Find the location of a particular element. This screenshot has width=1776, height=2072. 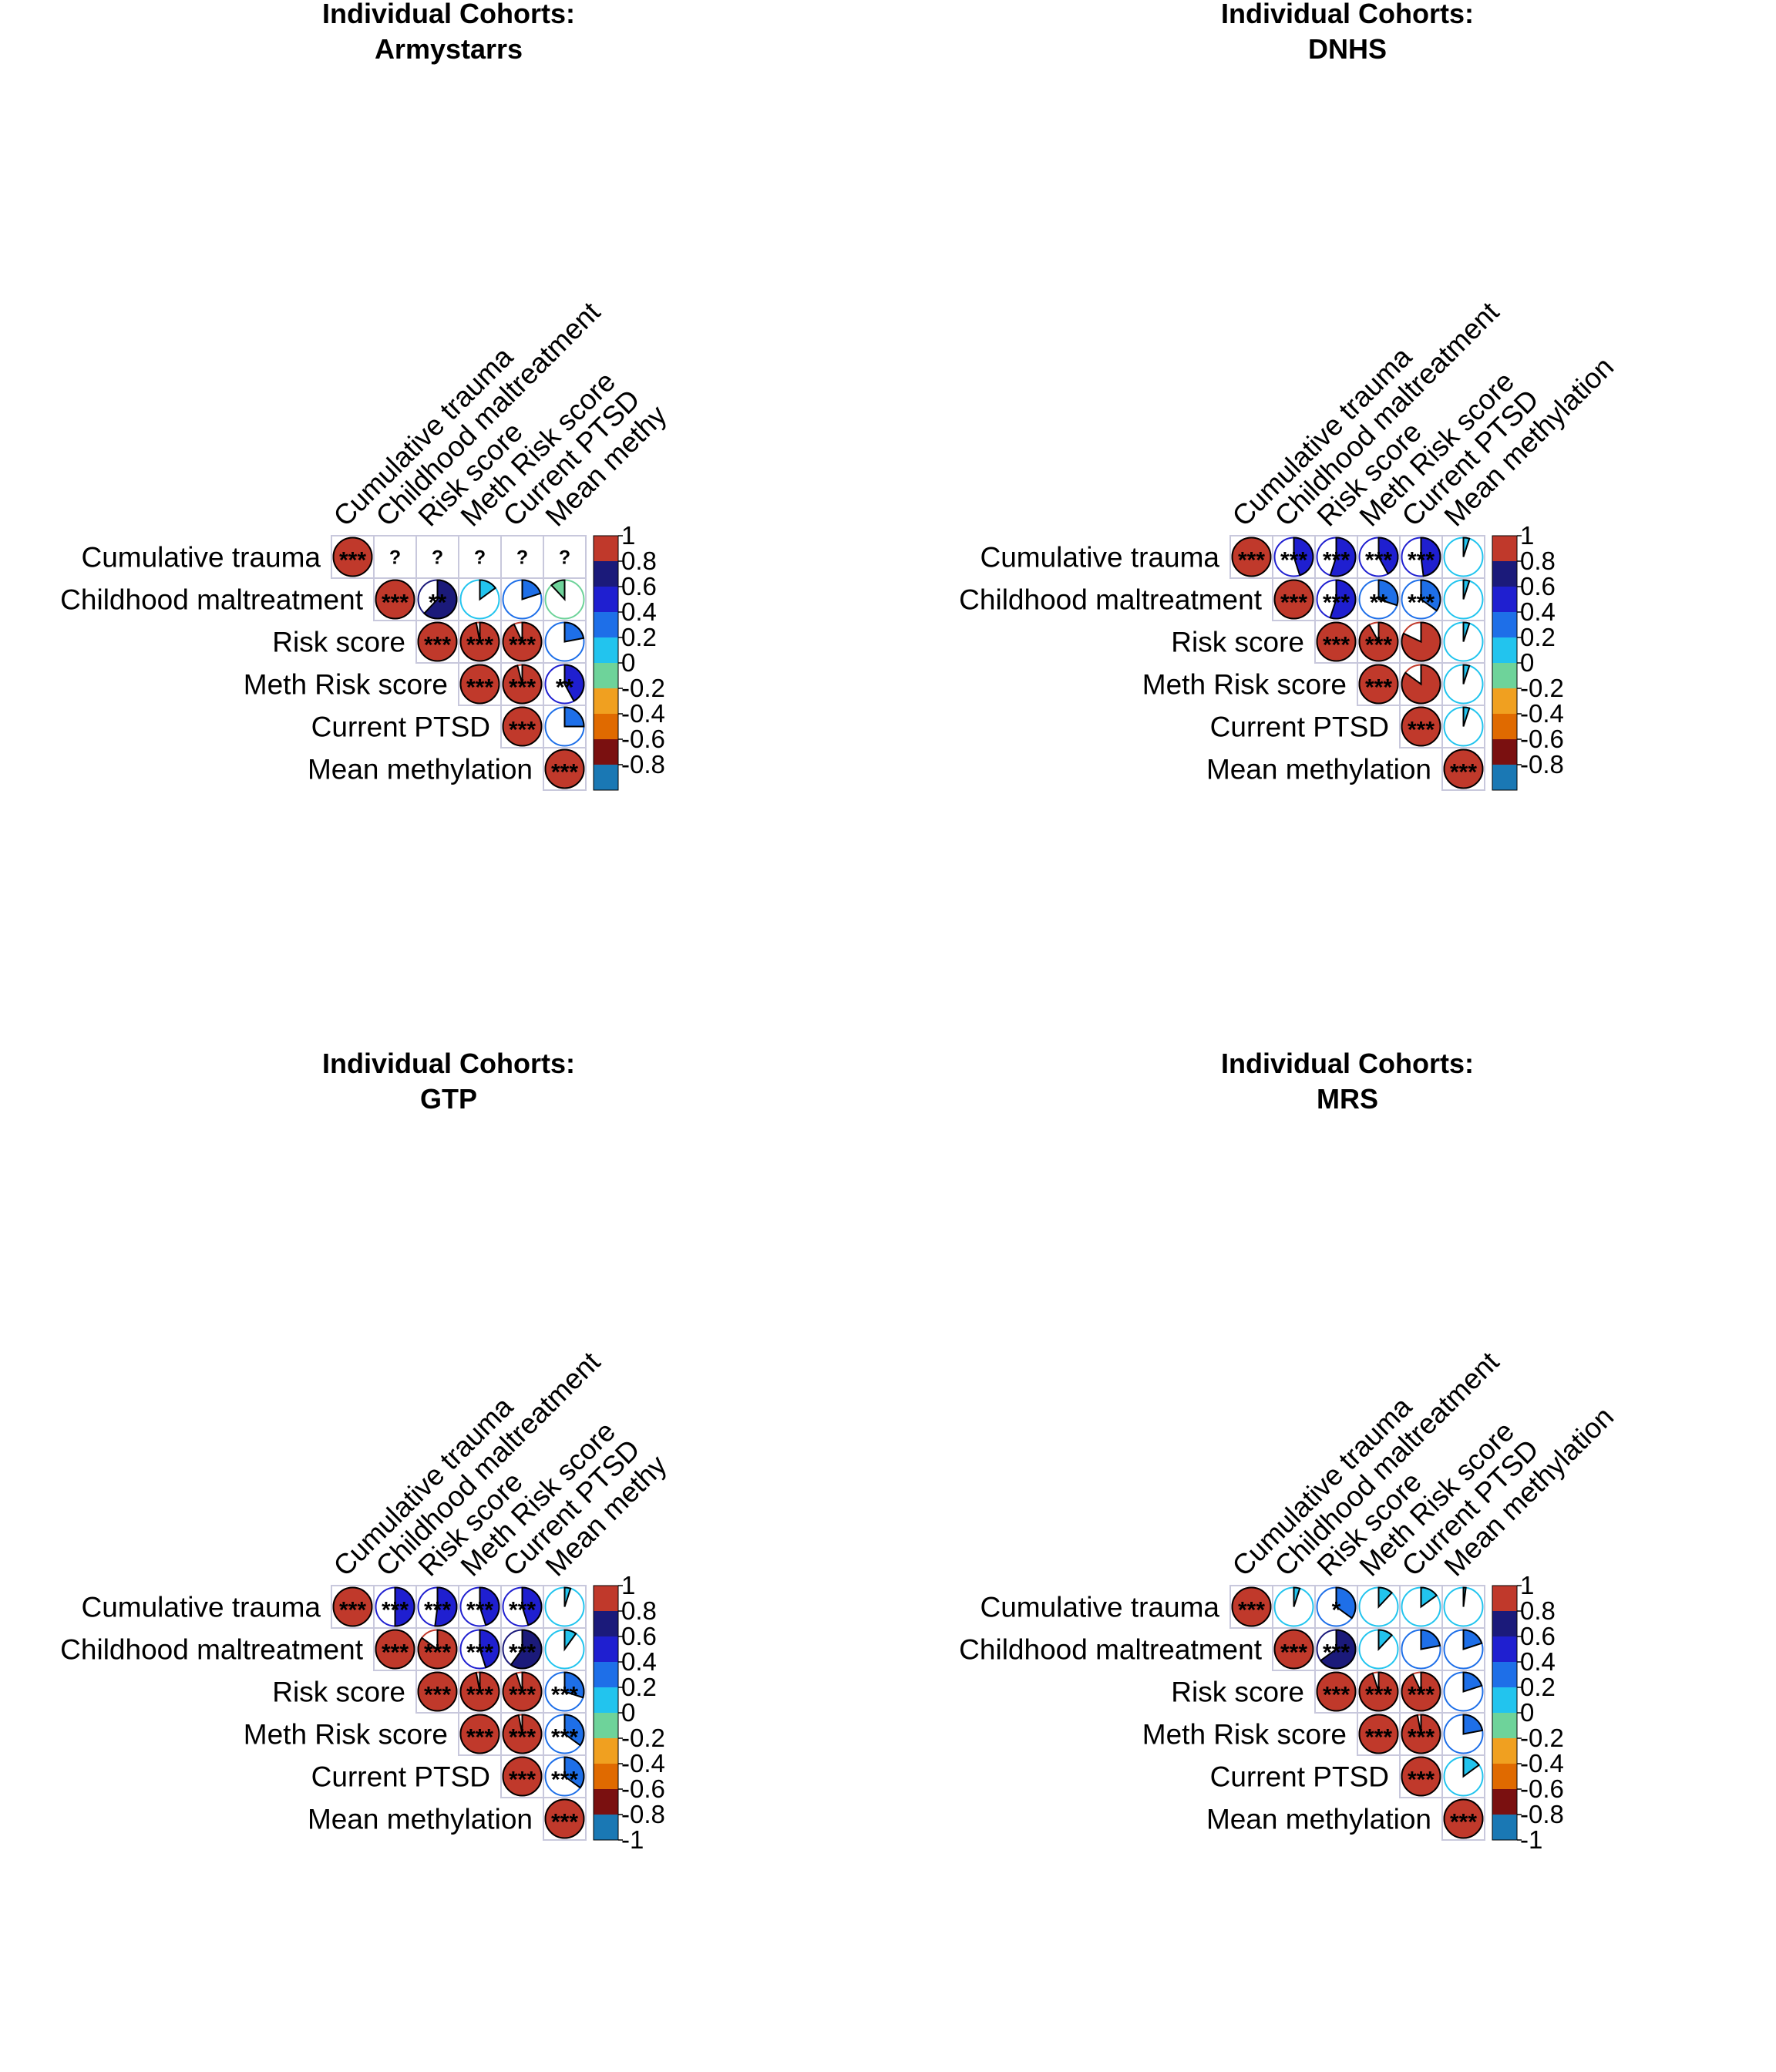

colorbar-tick-label: -0.2 is located at coordinates (643, 688).